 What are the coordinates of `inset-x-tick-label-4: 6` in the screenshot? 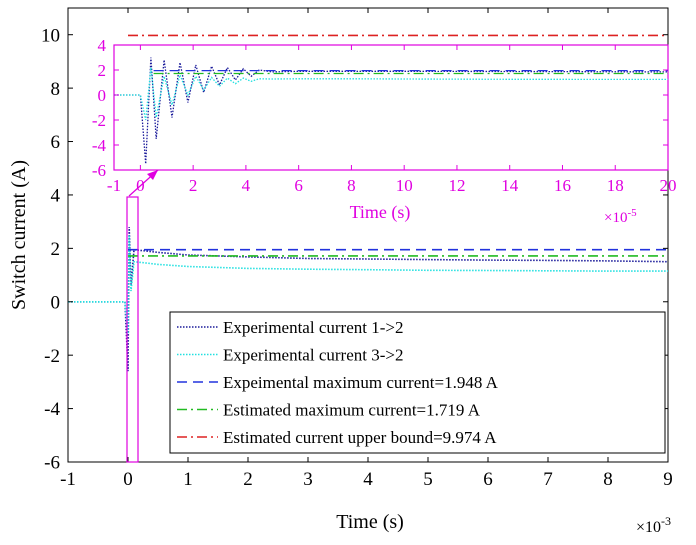 It's located at (298, 185).